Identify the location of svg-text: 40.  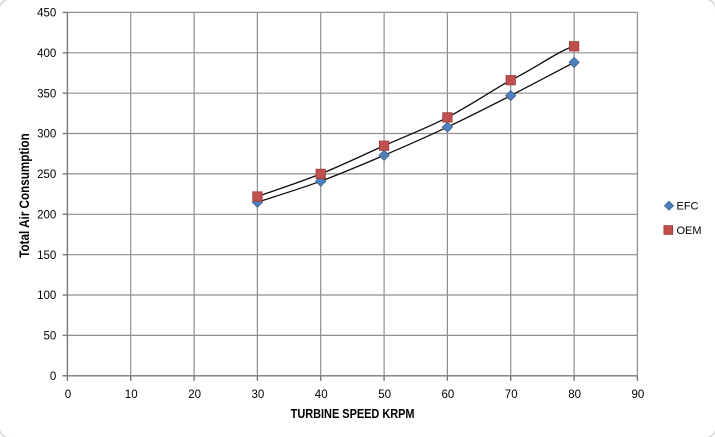
(321, 395).